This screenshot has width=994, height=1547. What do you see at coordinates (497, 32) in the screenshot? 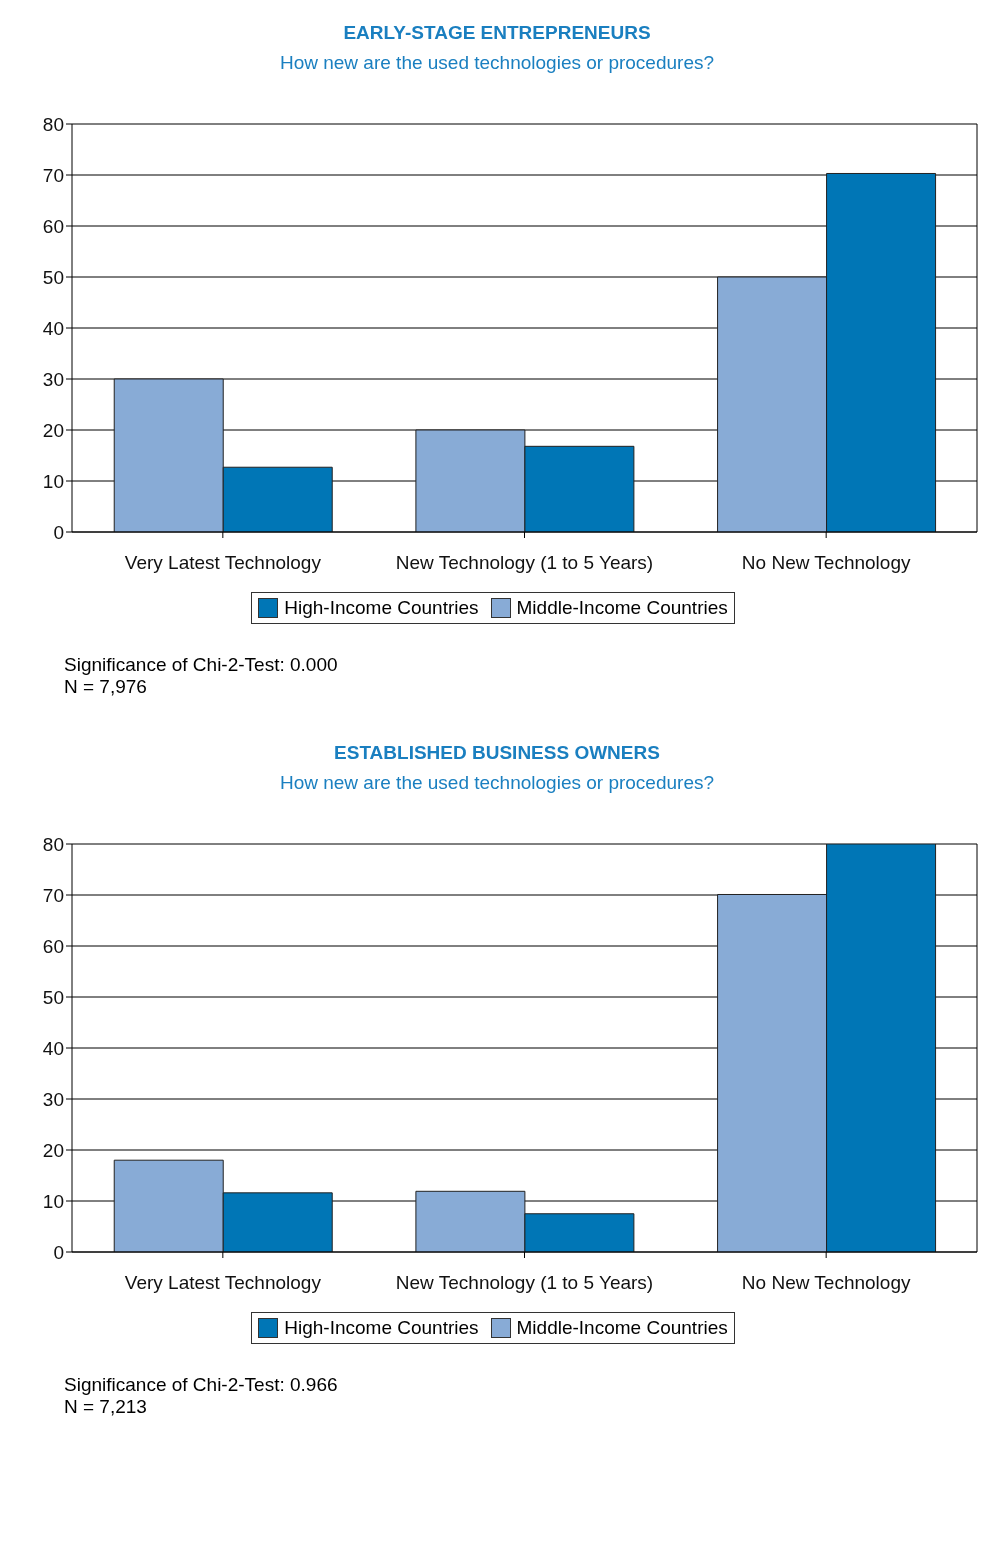
I see `chart-title: EARLY-STAGE ENTREPRENEURS` at bounding box center [497, 32].